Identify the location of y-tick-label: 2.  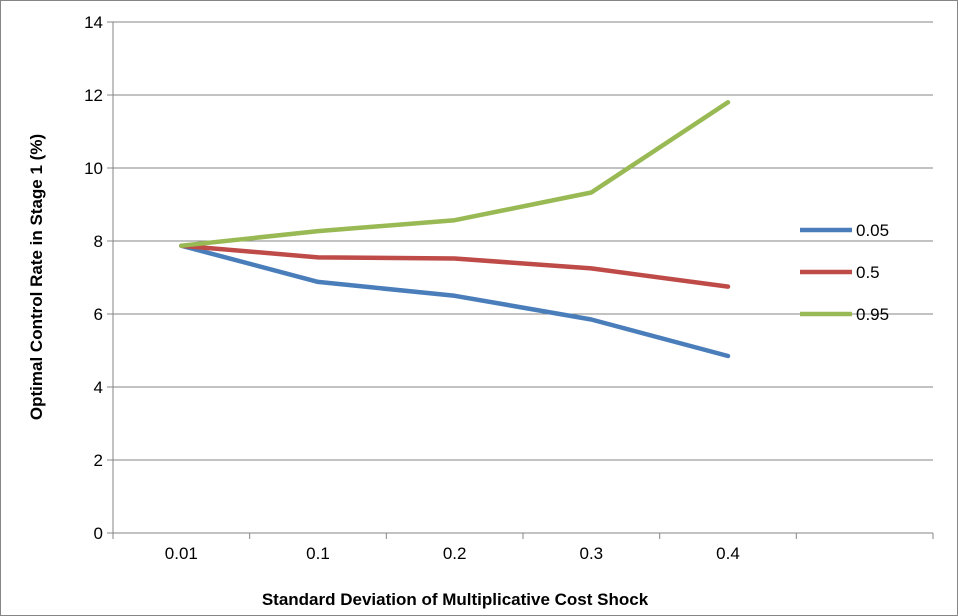
(98, 460).